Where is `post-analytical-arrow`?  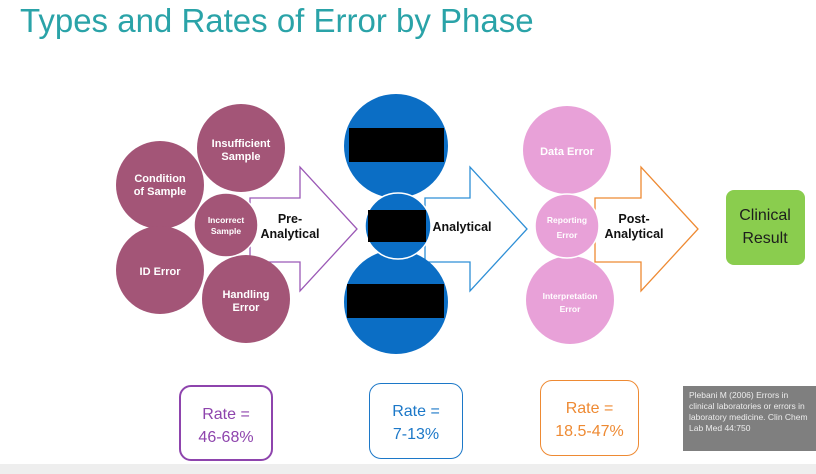
post-analytical-arrow is located at coordinates (646, 229).